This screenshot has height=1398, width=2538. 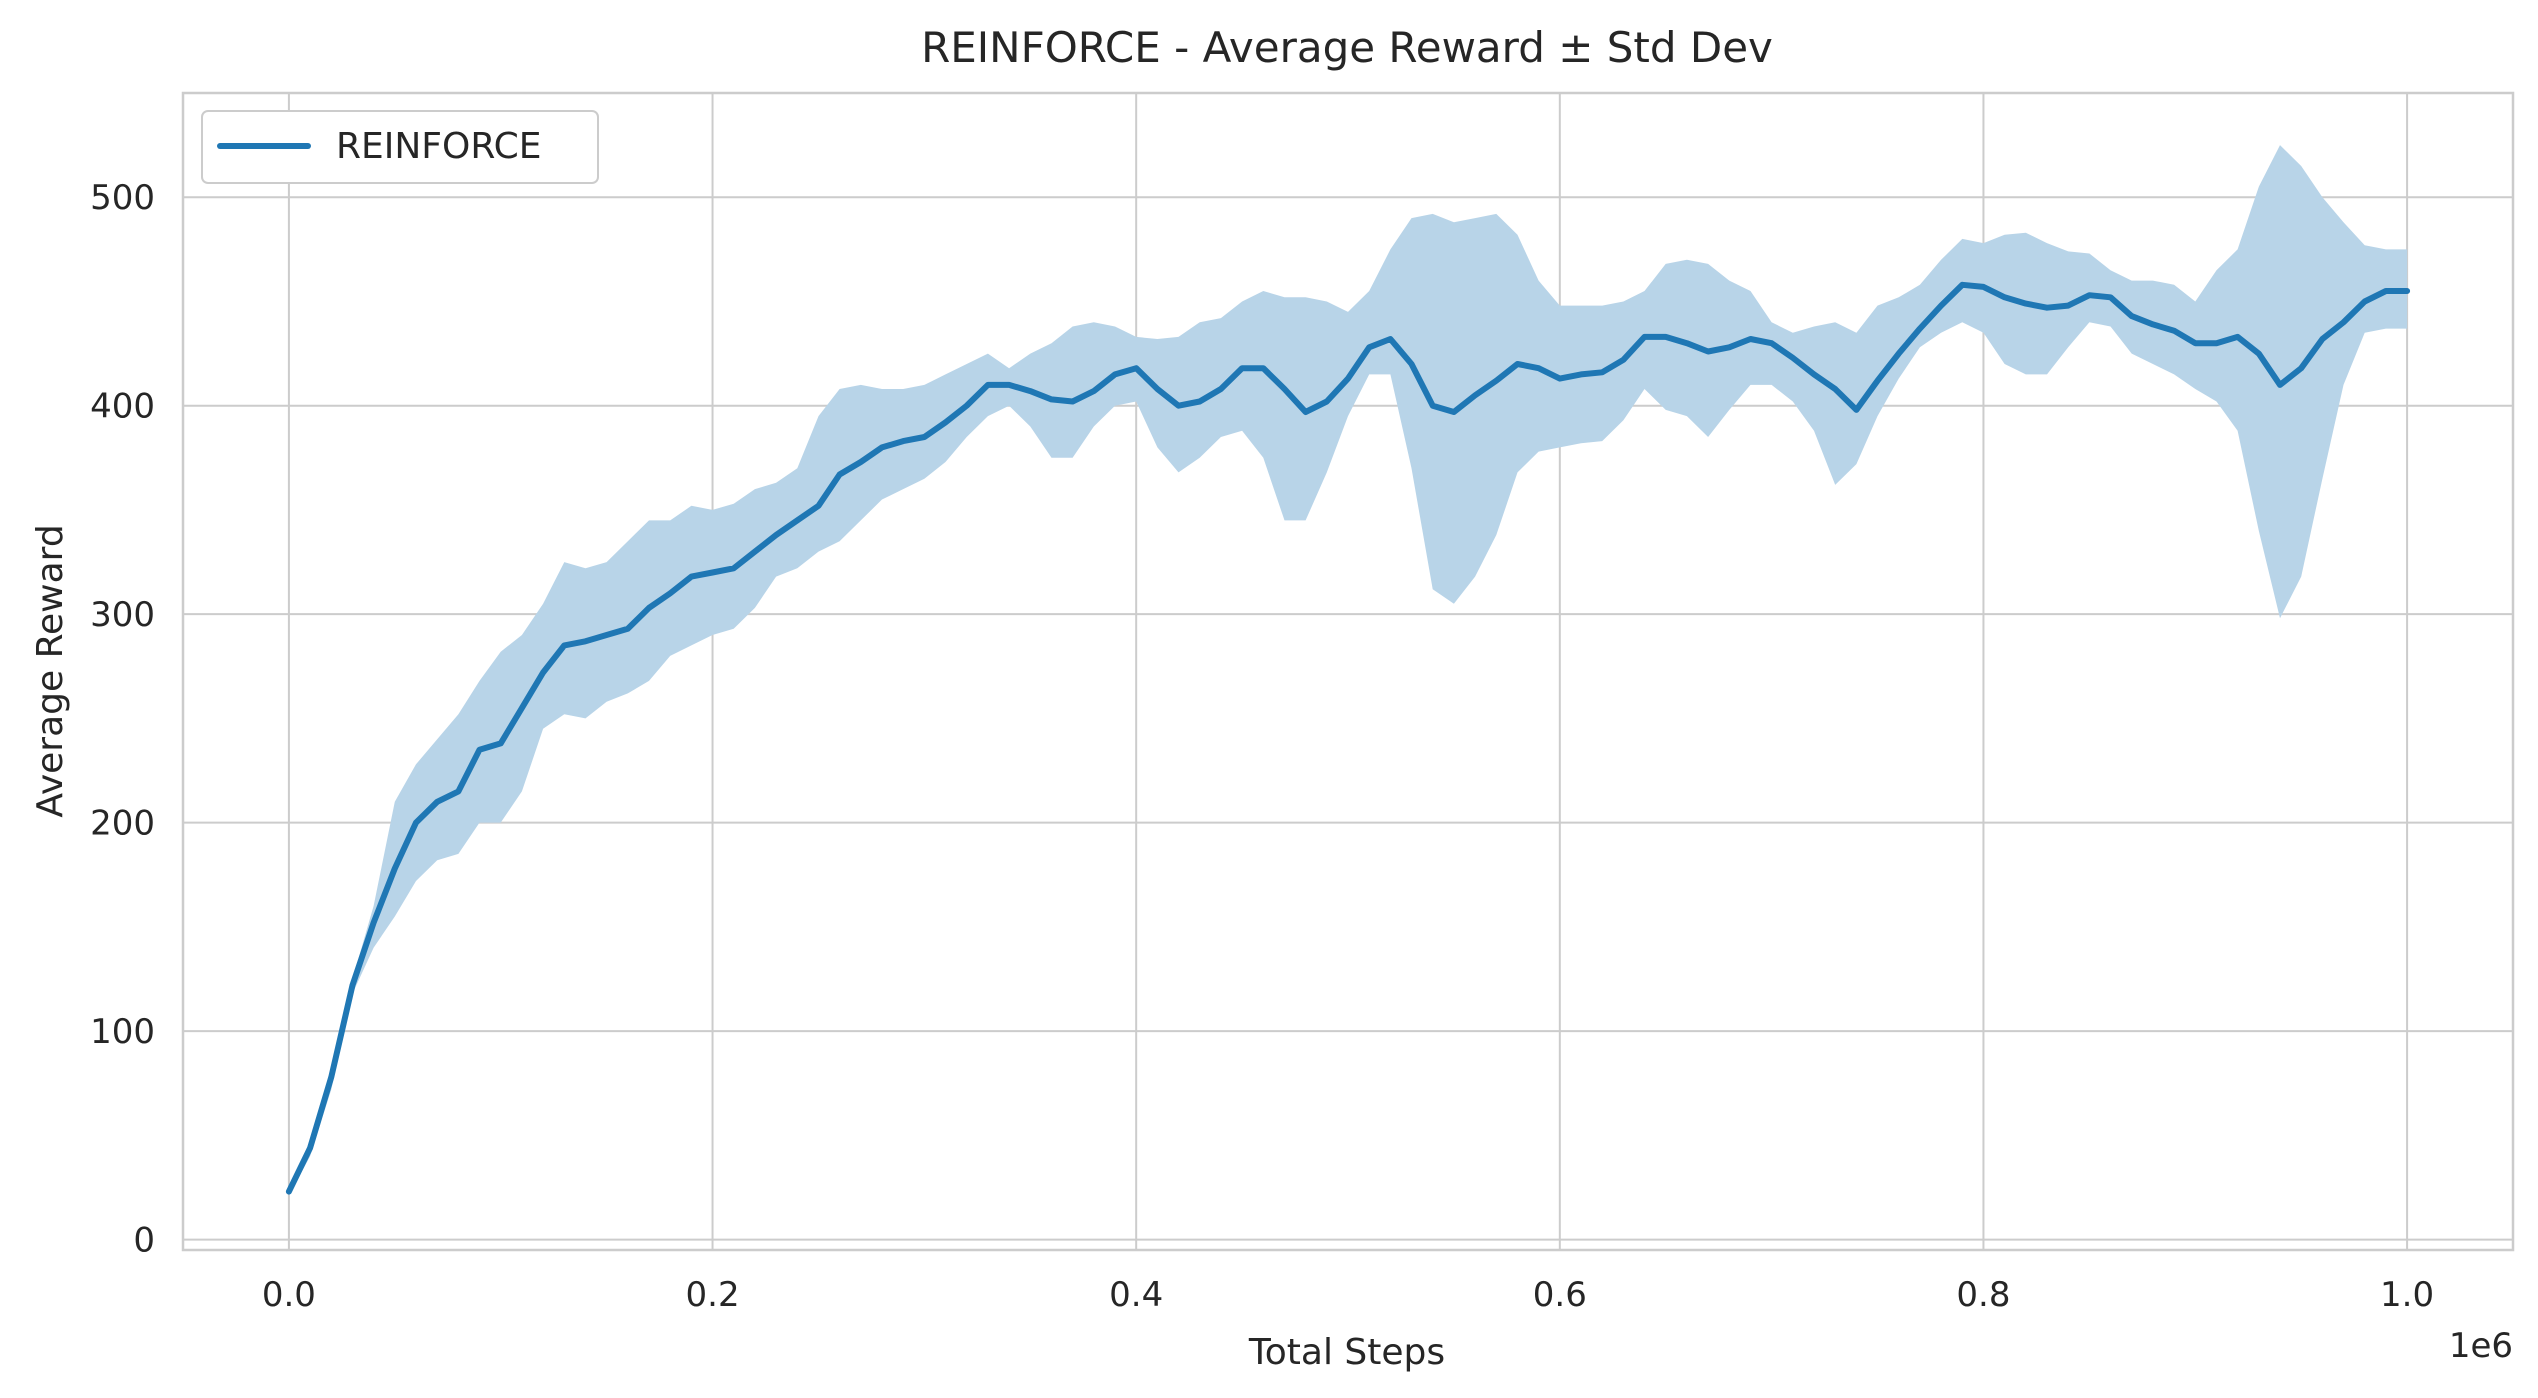 What do you see at coordinates (713, 1295) in the screenshot?
I see `x-tick-label: 0.2` at bounding box center [713, 1295].